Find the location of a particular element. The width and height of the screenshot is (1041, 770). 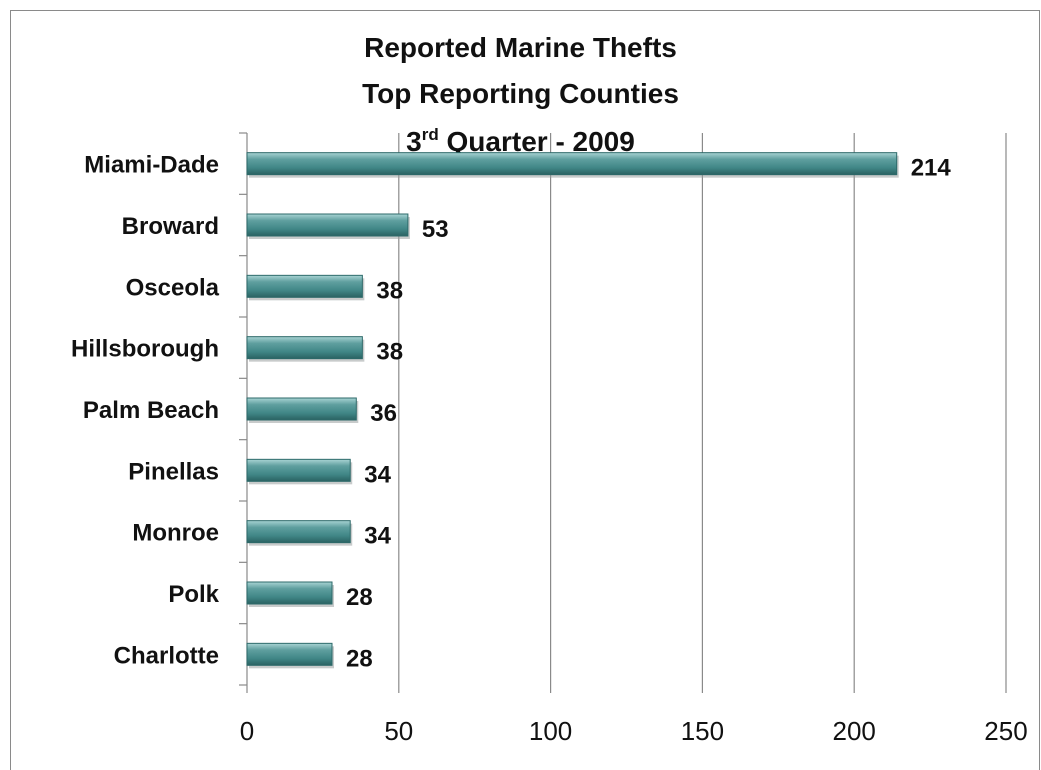

x-tick-label: 200 is located at coordinates (854, 731).